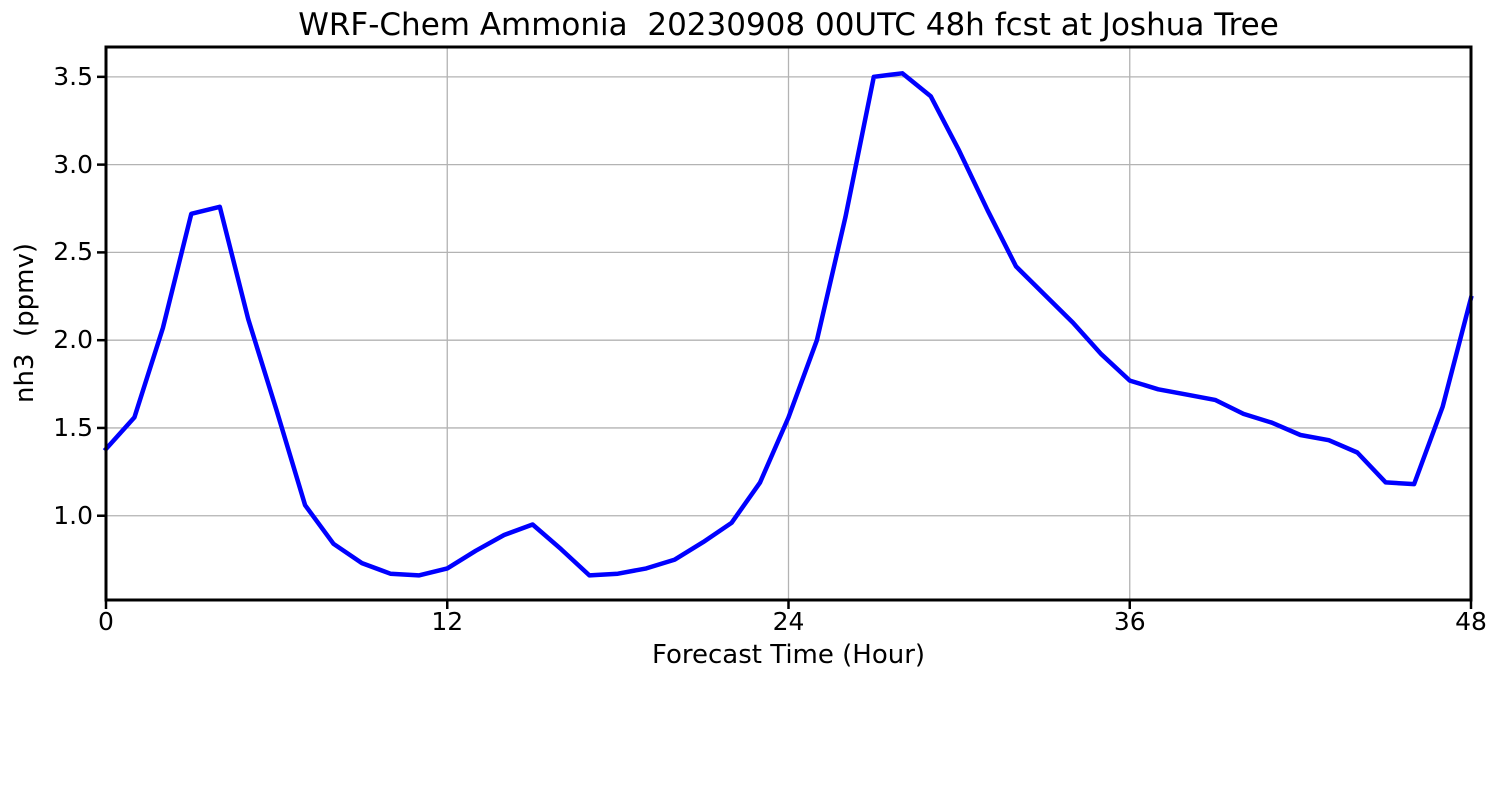 The width and height of the screenshot is (1500, 800). I want to click on y-tick-label: 1.5, so click(73, 427).